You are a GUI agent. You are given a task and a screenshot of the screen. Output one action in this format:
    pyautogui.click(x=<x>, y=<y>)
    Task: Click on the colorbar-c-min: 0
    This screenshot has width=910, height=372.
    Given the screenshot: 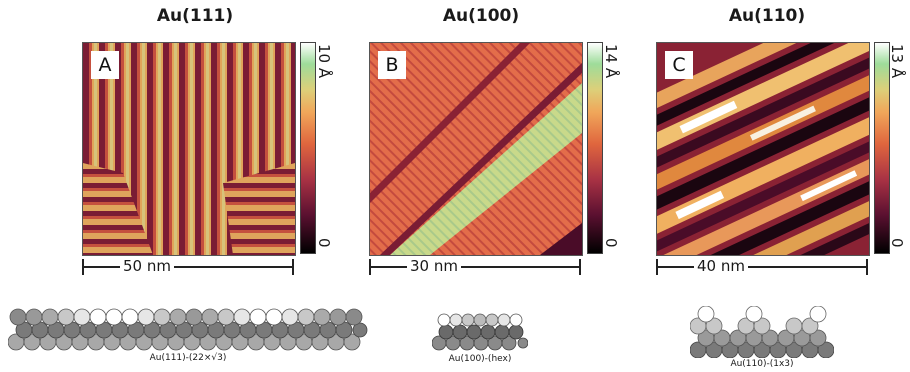 What is the action you would take?
    pyautogui.click(x=897, y=243)
    